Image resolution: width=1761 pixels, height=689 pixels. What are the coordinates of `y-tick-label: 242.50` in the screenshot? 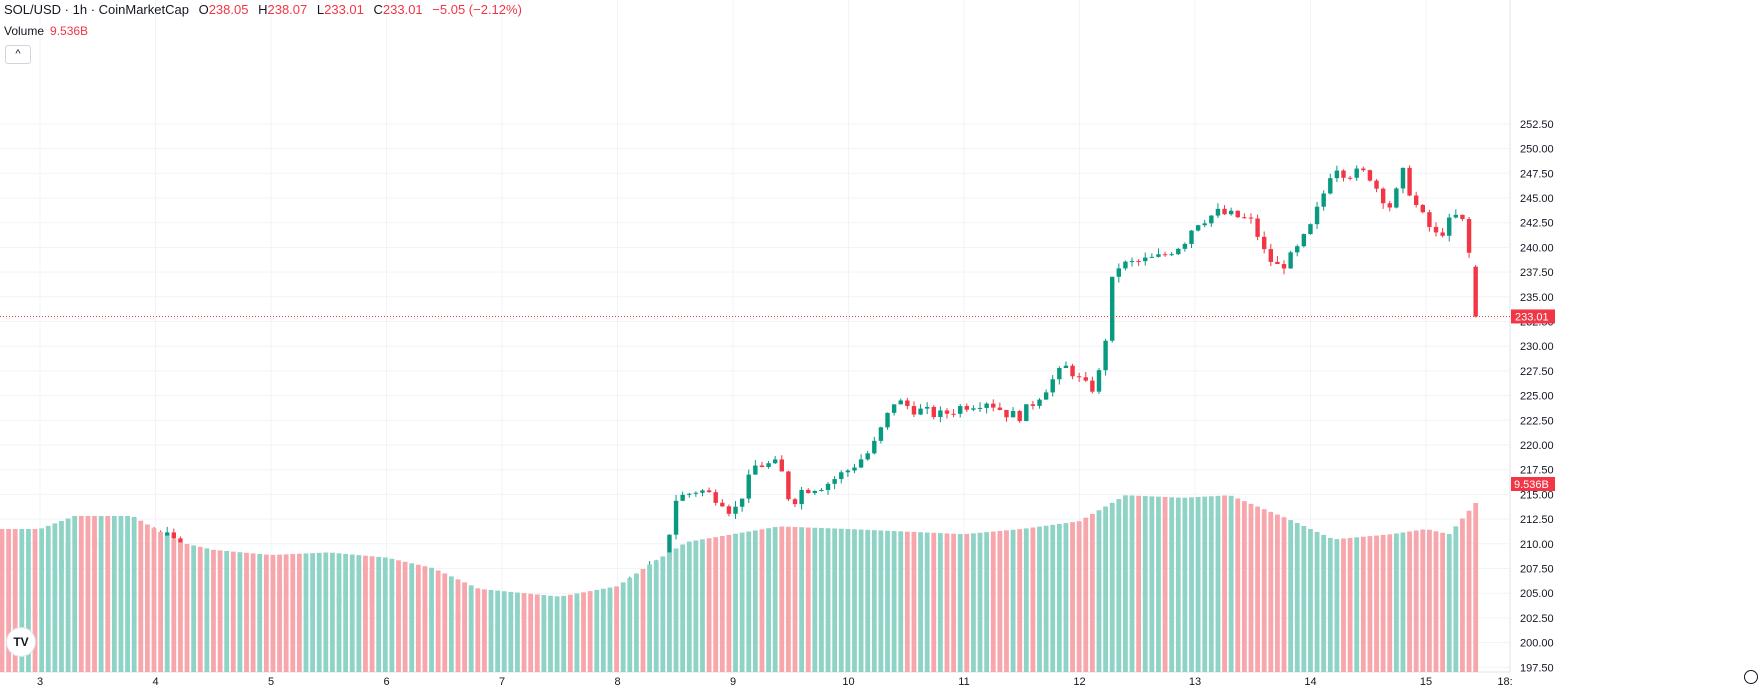 It's located at (1537, 224).